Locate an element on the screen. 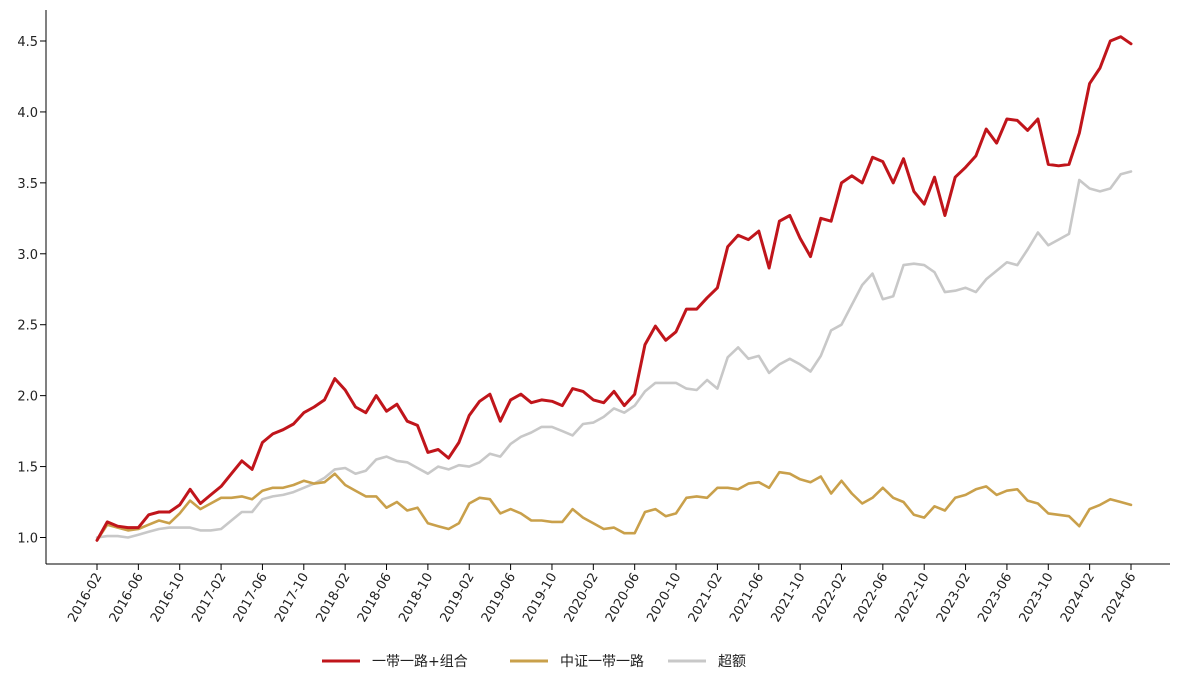 The height and width of the screenshot is (681, 1179). x-tick-label: 2020-10 is located at coordinates (664, 598).